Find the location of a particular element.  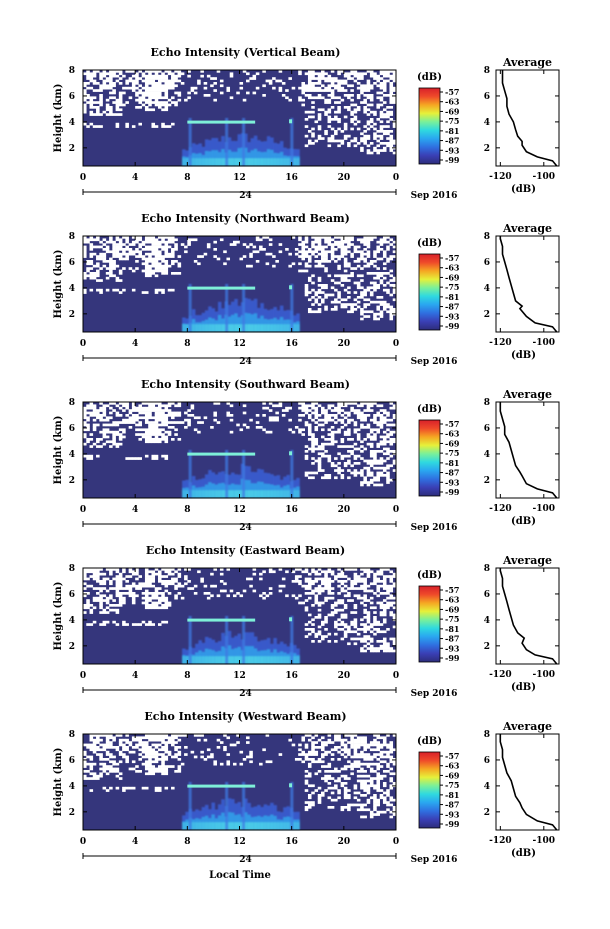

x-tick-label: 16 is located at coordinates (291, 842).